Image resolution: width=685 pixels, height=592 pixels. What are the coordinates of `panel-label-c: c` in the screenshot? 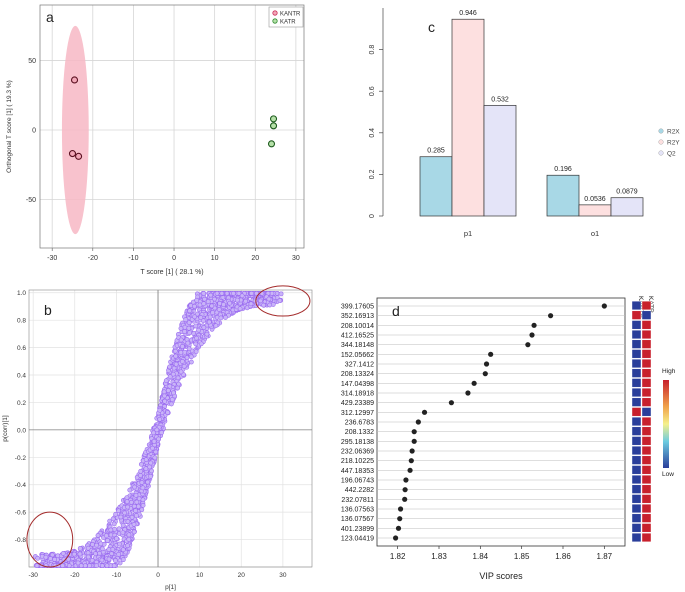 It's located at (431, 27).